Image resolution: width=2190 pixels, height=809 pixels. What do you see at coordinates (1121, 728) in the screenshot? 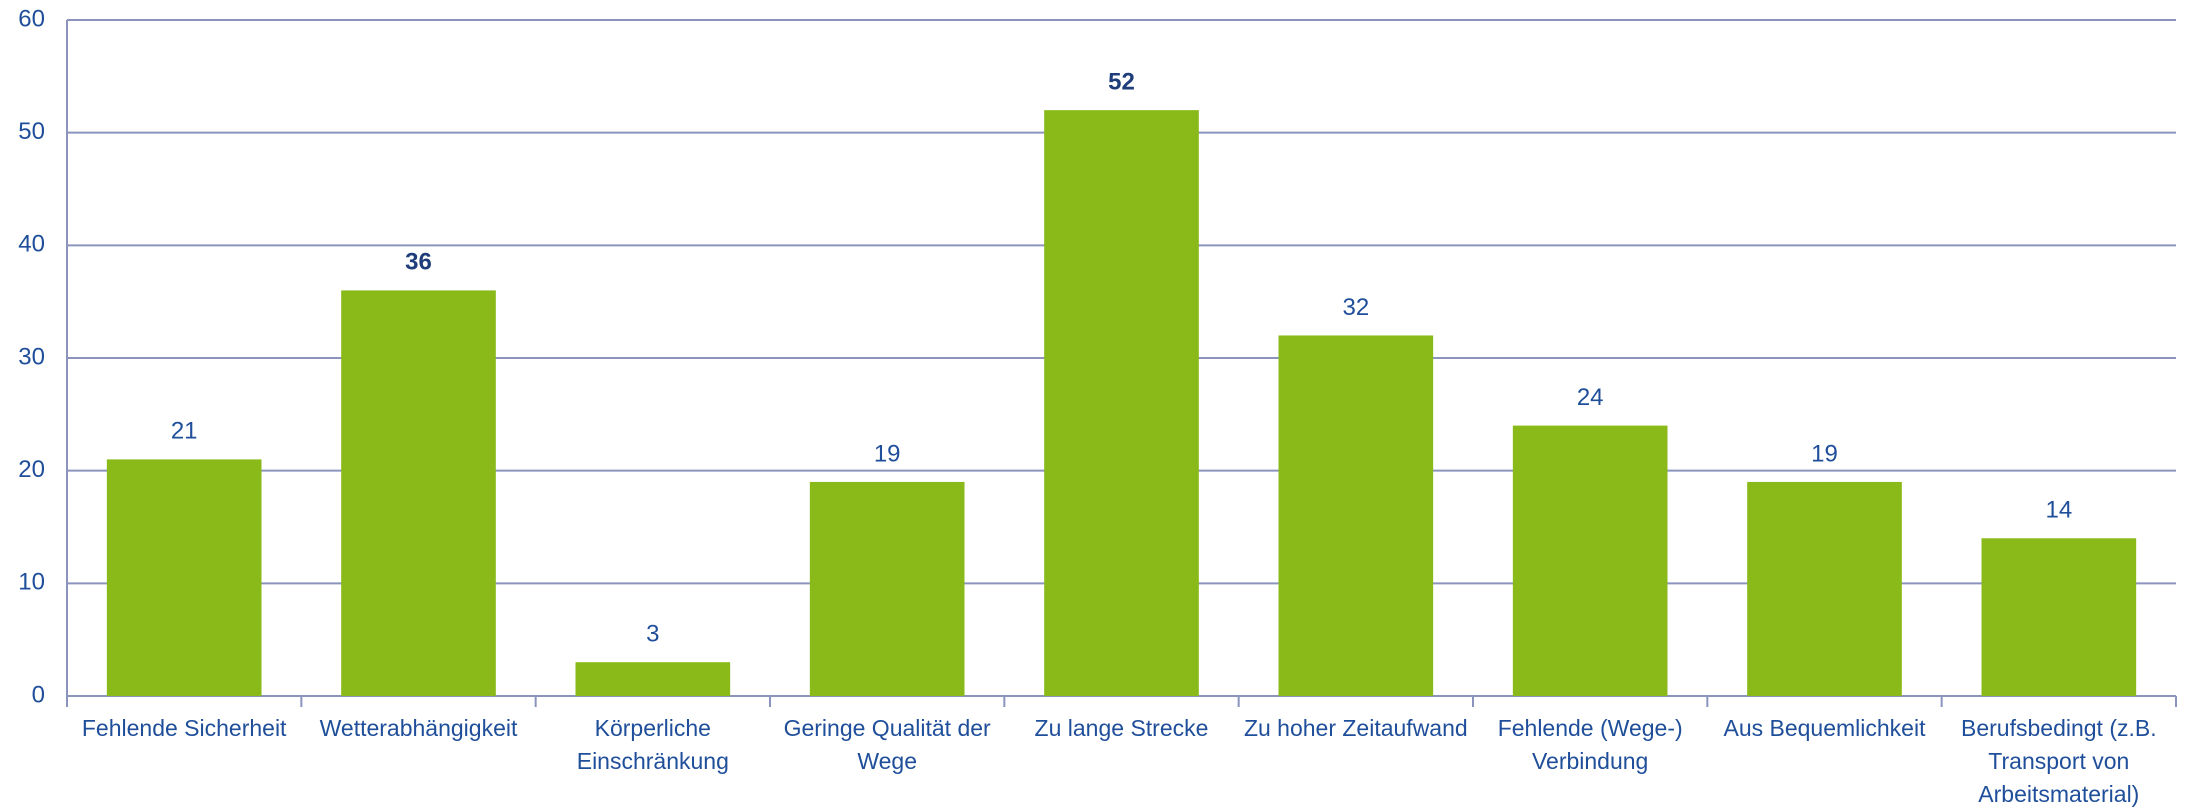
I see `x-tick-label: Zu lange Strecke` at bounding box center [1121, 728].